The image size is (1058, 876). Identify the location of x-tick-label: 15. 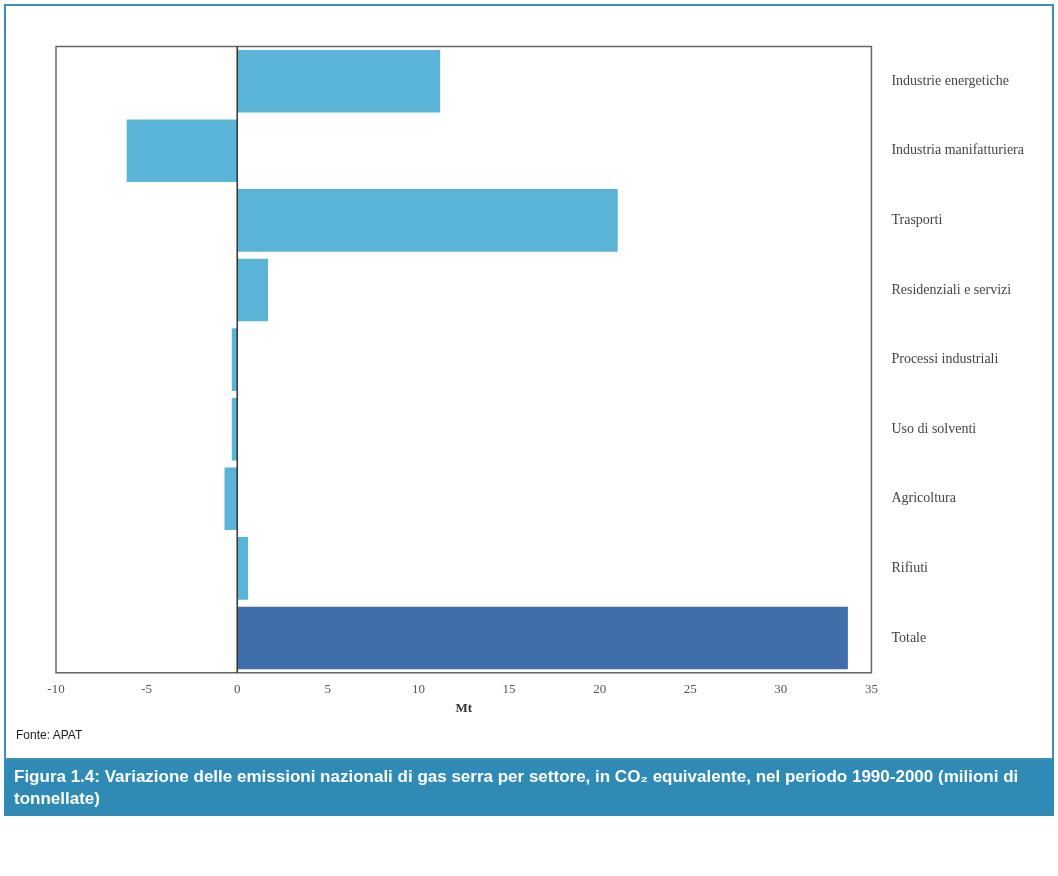
(509, 689).